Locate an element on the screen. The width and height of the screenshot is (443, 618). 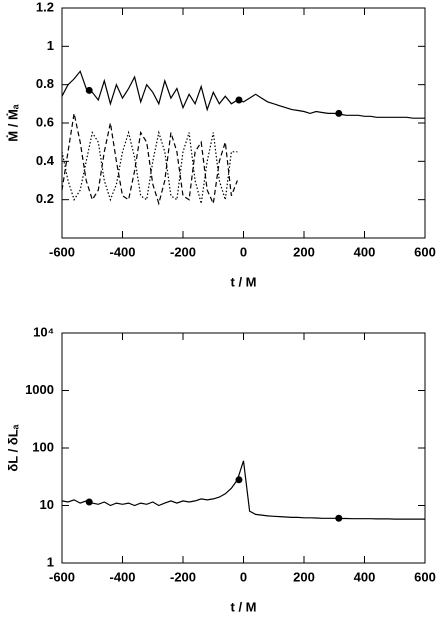
y-tick-label: 0.2 is located at coordinates (45, 198).